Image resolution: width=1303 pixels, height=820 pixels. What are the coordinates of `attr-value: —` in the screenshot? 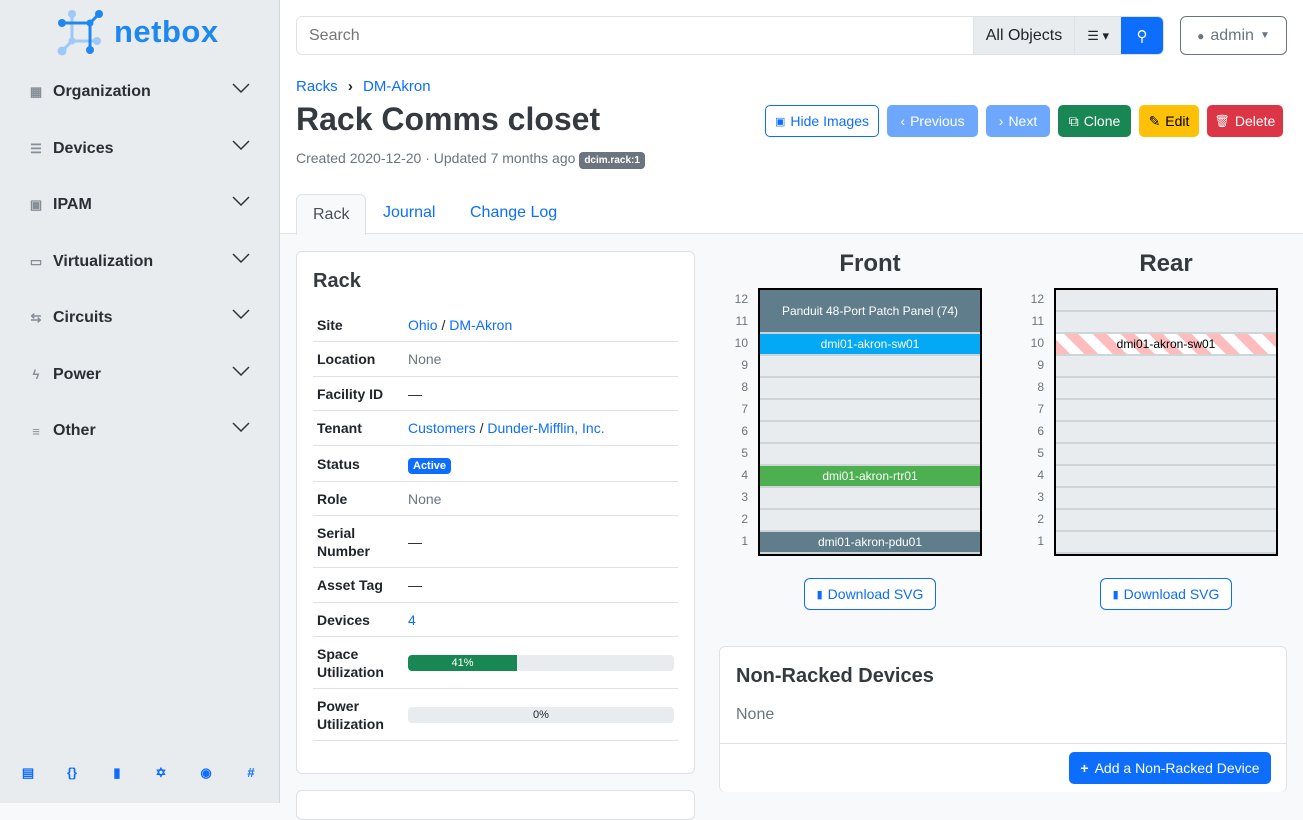 It's located at (415, 585).